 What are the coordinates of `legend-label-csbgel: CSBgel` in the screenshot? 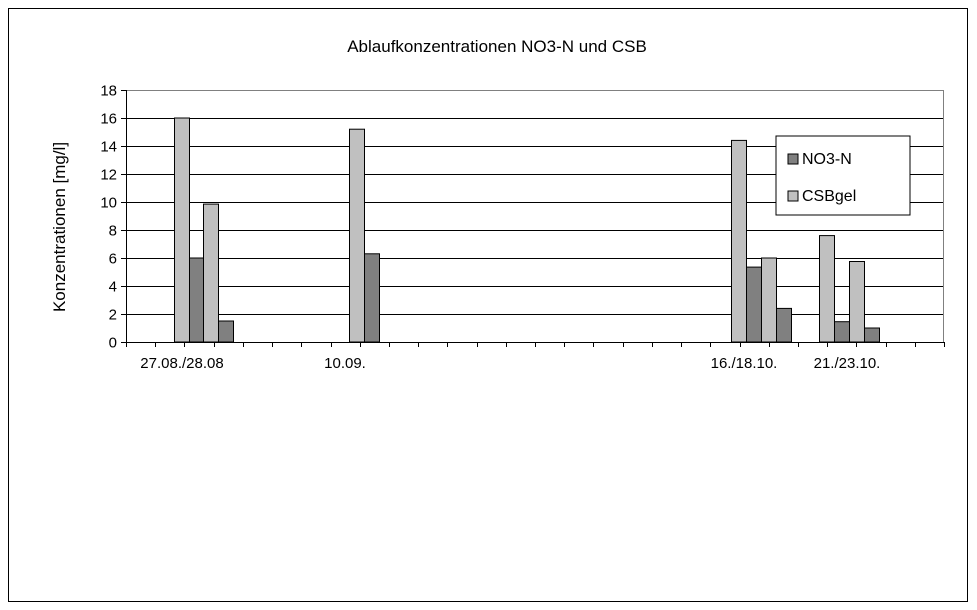 It's located at (829, 196).